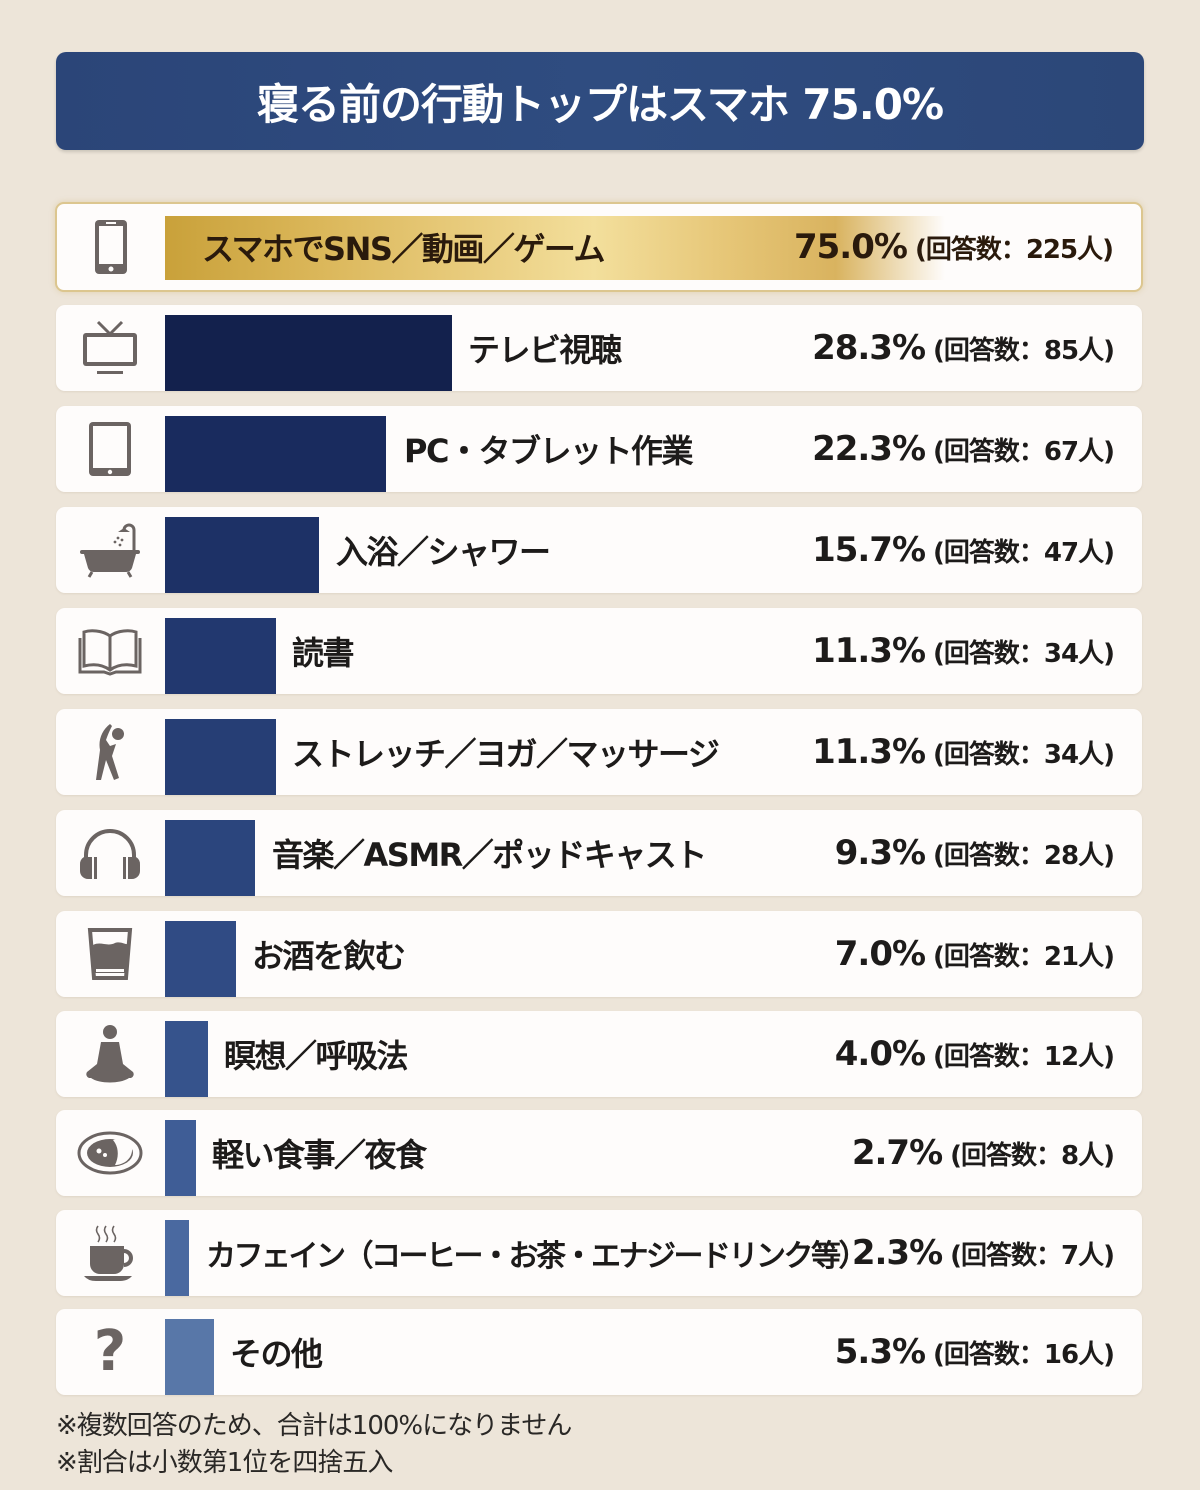  What do you see at coordinates (110, 752) in the screenshot?
I see `stretch-icon` at bounding box center [110, 752].